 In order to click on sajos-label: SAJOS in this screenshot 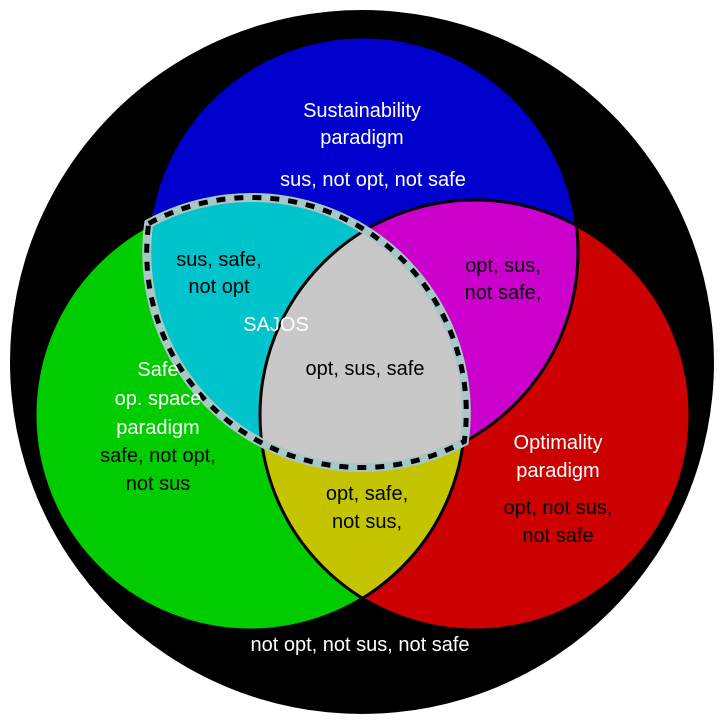, I will do `click(276, 325)`.